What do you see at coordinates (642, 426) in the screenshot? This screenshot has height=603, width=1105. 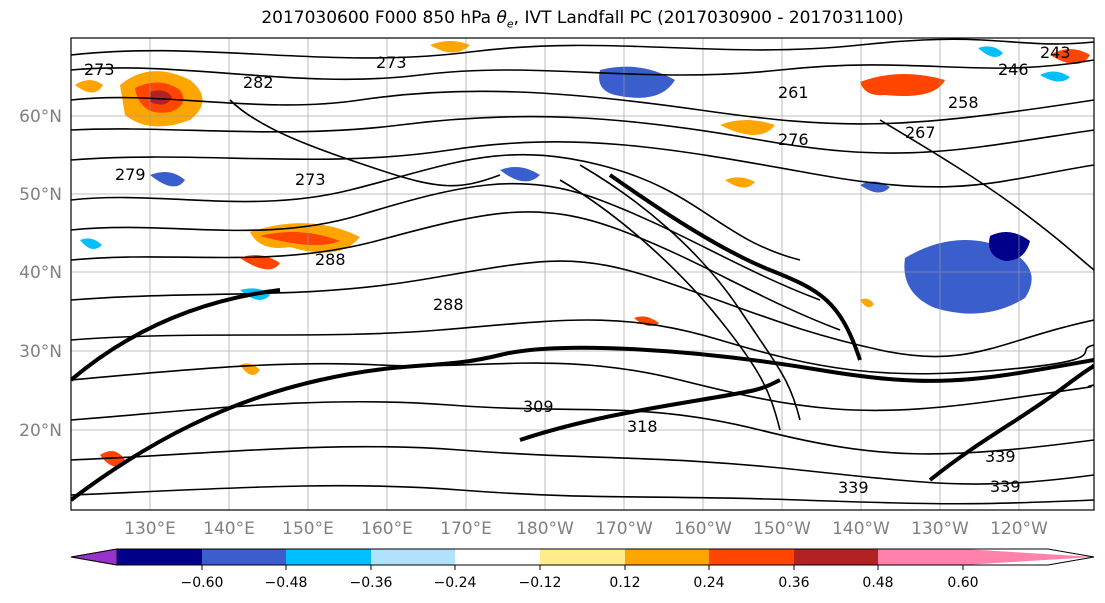 I see `contour-label: 318` at bounding box center [642, 426].